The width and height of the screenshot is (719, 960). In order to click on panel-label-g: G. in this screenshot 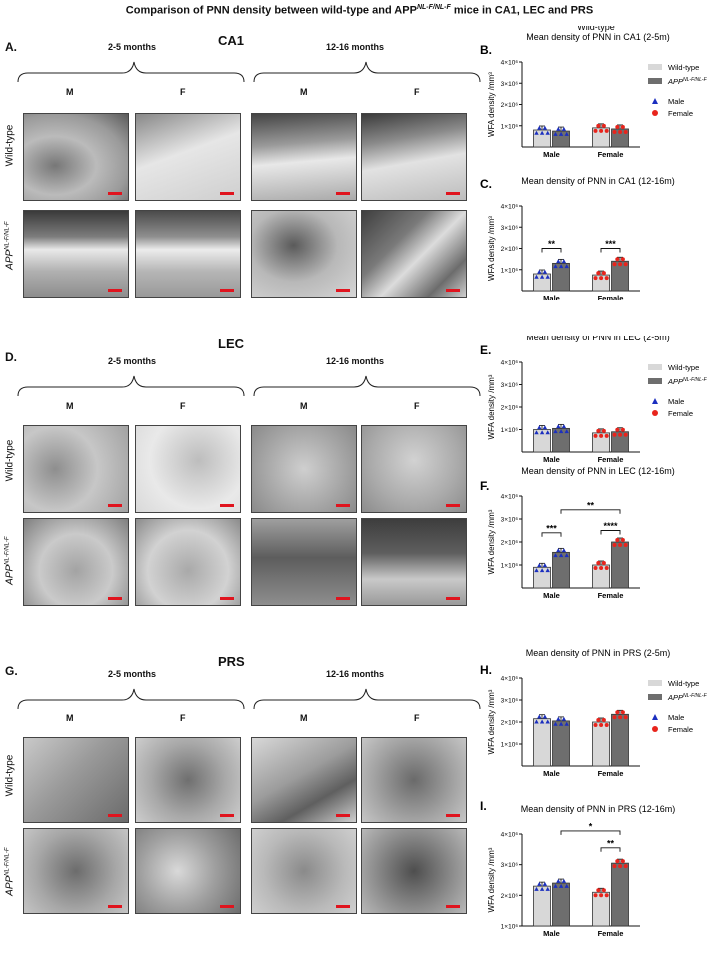, I will do `click(11, 671)`.